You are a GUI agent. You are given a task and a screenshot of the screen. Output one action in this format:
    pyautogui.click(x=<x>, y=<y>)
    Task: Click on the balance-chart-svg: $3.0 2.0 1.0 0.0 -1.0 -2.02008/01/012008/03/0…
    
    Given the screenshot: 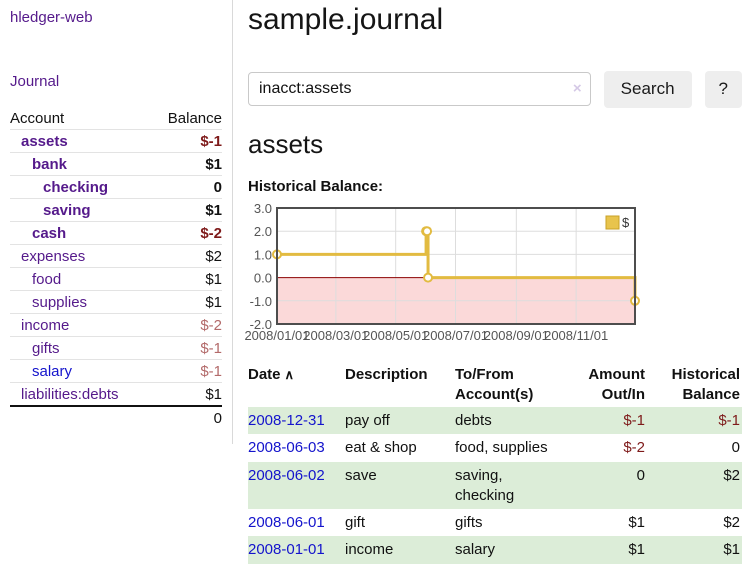 What is the action you would take?
    pyautogui.click(x=442, y=272)
    